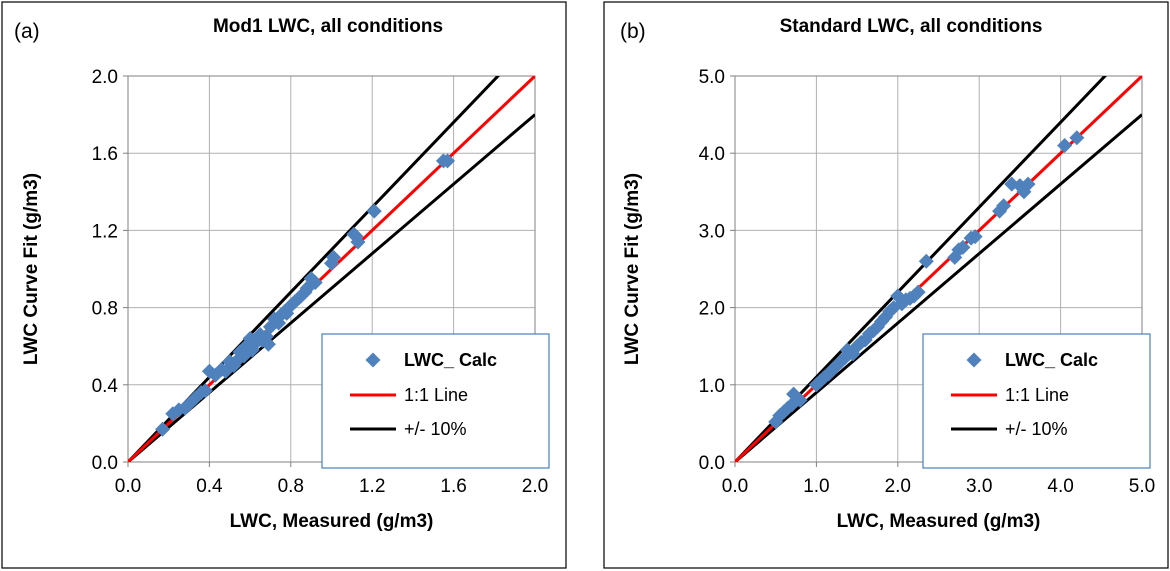 The width and height of the screenshot is (1170, 571). What do you see at coordinates (1142, 486) in the screenshot?
I see `x-tick-label: 5.0` at bounding box center [1142, 486].